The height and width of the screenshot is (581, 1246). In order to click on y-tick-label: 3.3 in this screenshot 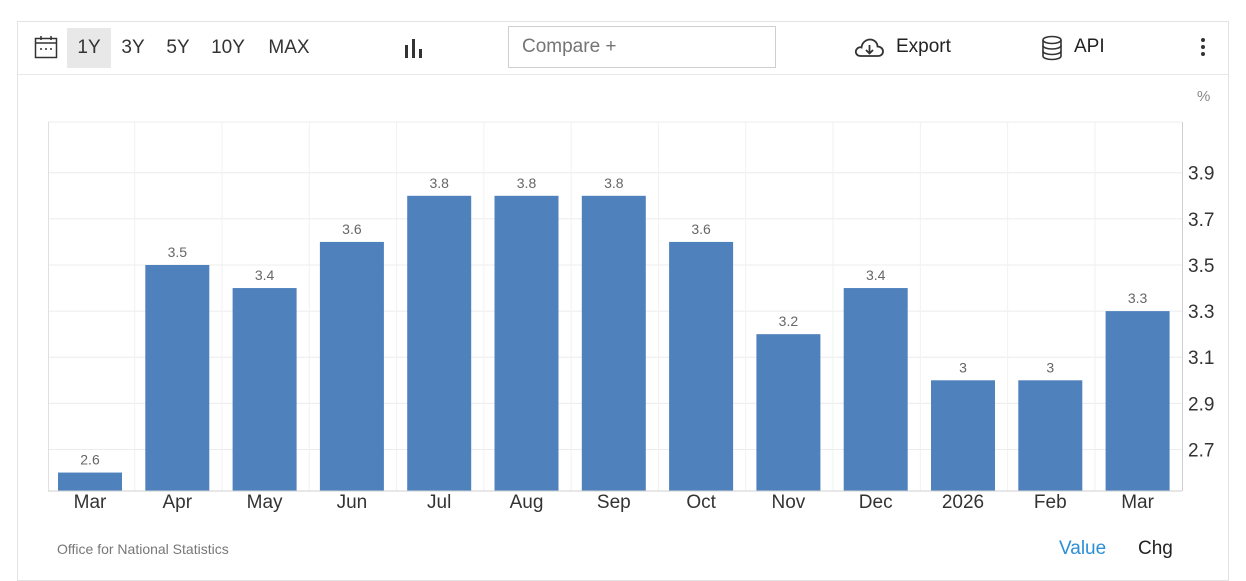, I will do `click(1201, 312)`.